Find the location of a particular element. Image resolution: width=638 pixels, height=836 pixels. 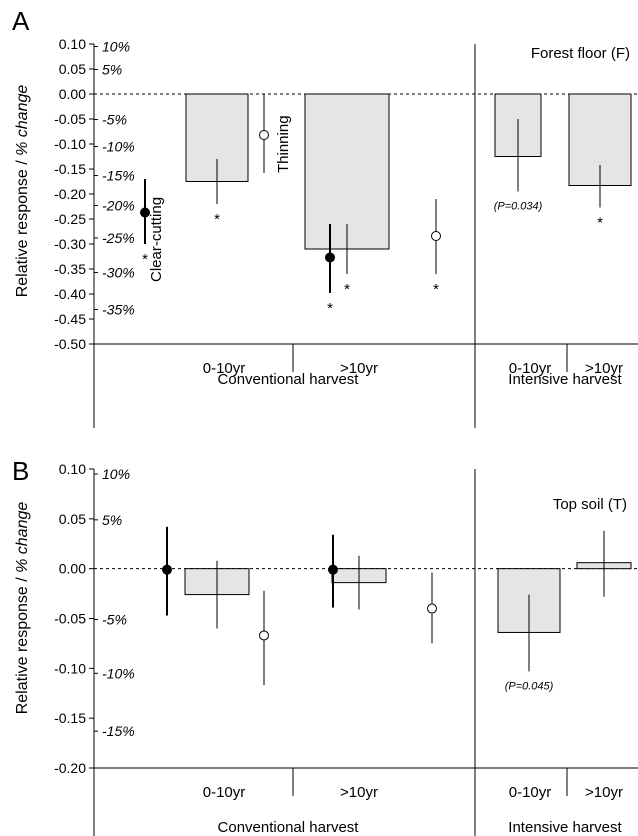

panel-letter-b: B is located at coordinates (20, 471).